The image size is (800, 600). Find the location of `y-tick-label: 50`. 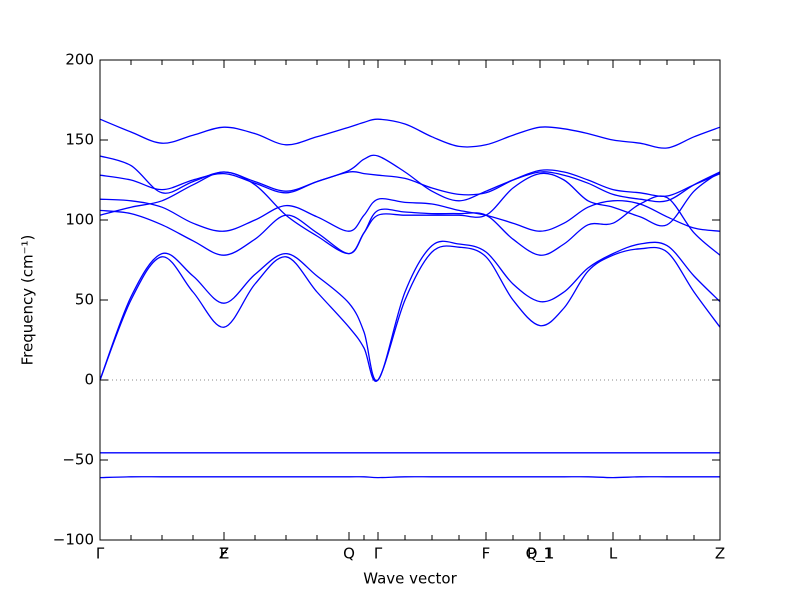

y-tick-label: 50 is located at coordinates (84, 300).